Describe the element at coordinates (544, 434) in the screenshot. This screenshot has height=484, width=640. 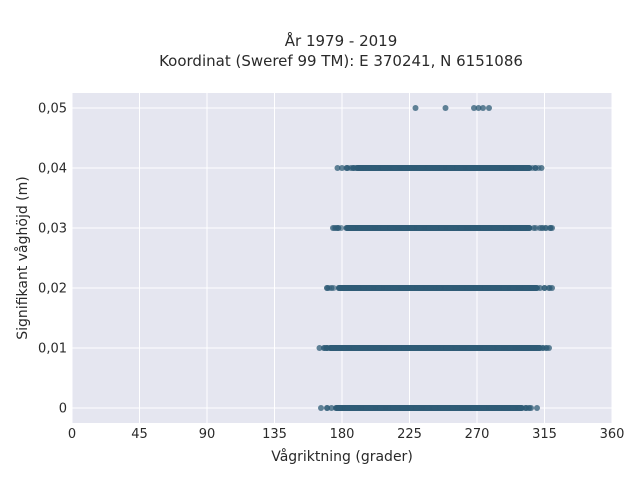
I see `x-tick-label: 315` at that location.